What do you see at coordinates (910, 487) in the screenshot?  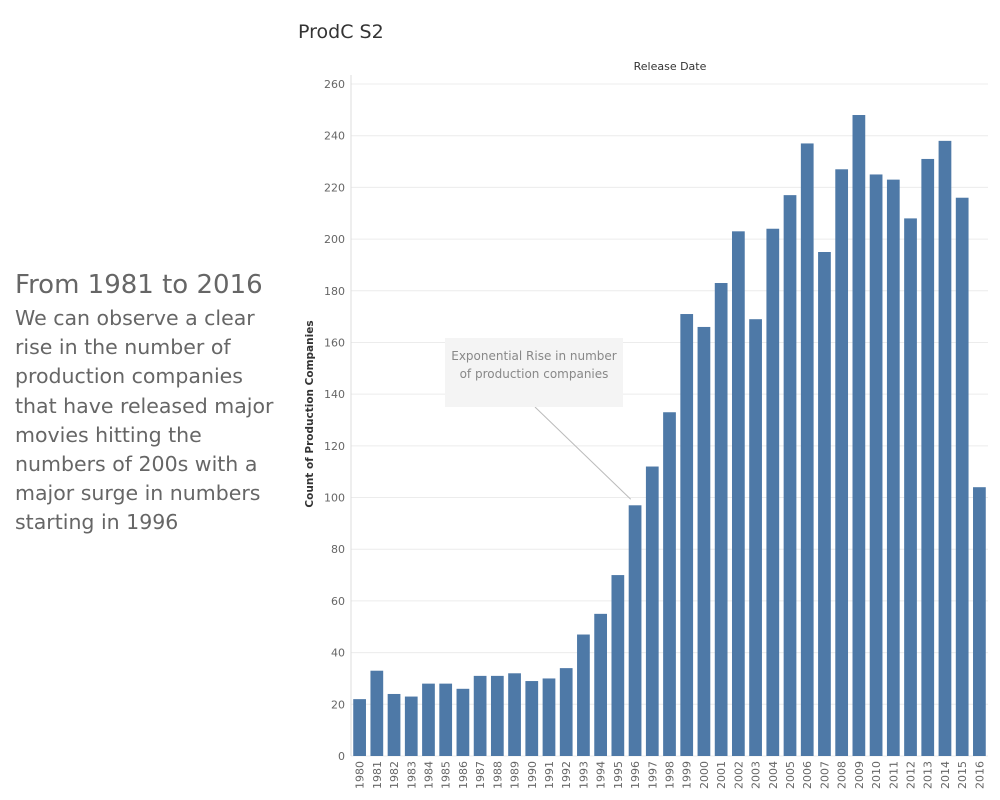 I see `bar-2012` at bounding box center [910, 487].